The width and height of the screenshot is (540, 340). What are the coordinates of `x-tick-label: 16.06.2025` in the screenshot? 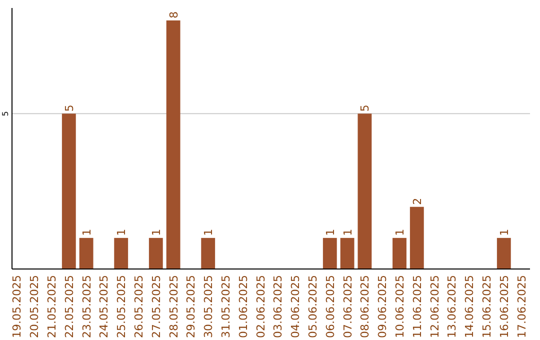 It's located at (504, 306).